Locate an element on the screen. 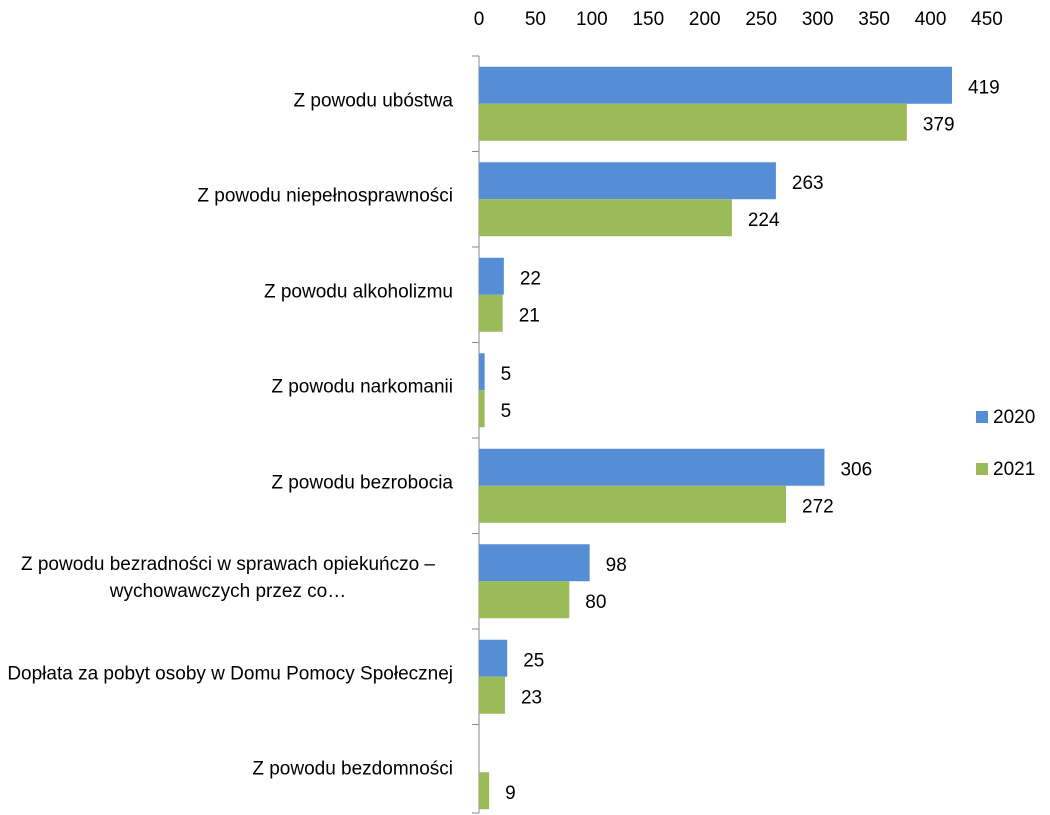 The width and height of the screenshot is (1050, 815). x-tick-label: 0 is located at coordinates (479, 19).